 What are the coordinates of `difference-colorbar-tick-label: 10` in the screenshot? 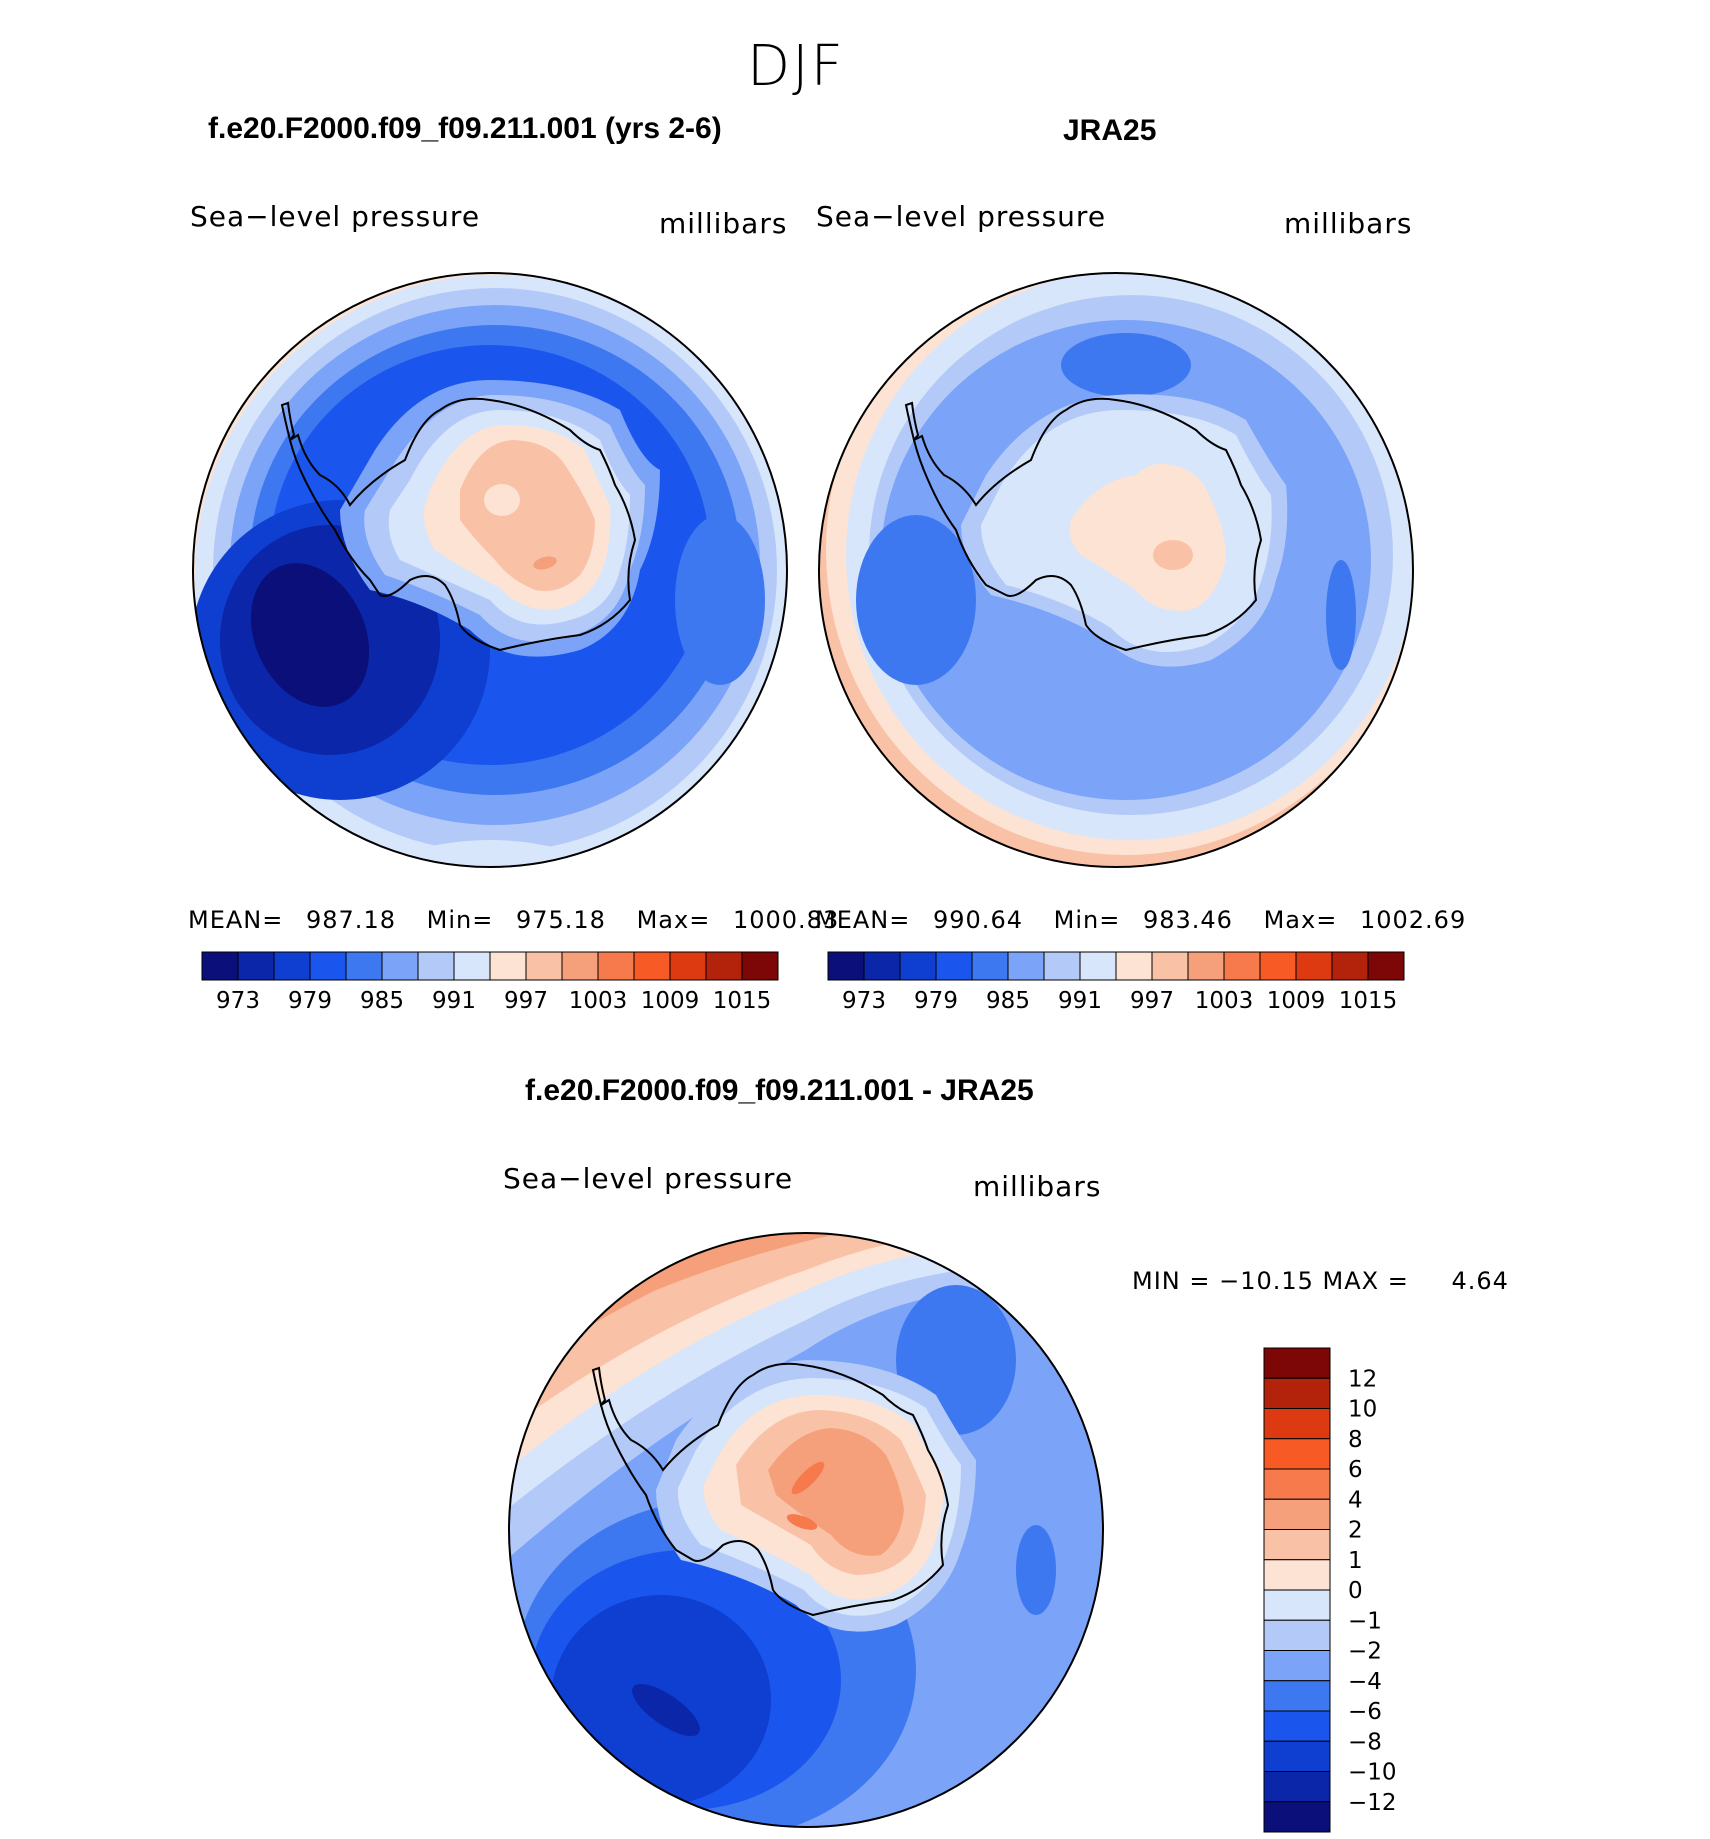 It's located at (1362, 1410).